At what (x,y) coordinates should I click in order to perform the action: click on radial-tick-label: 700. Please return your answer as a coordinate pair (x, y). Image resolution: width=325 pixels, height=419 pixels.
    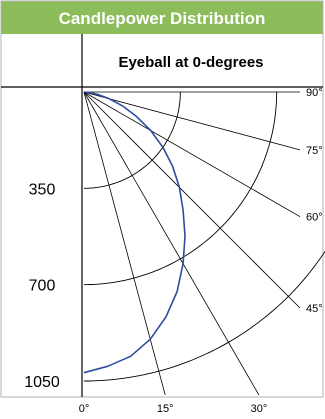
    Looking at the image, I should click on (42, 286).